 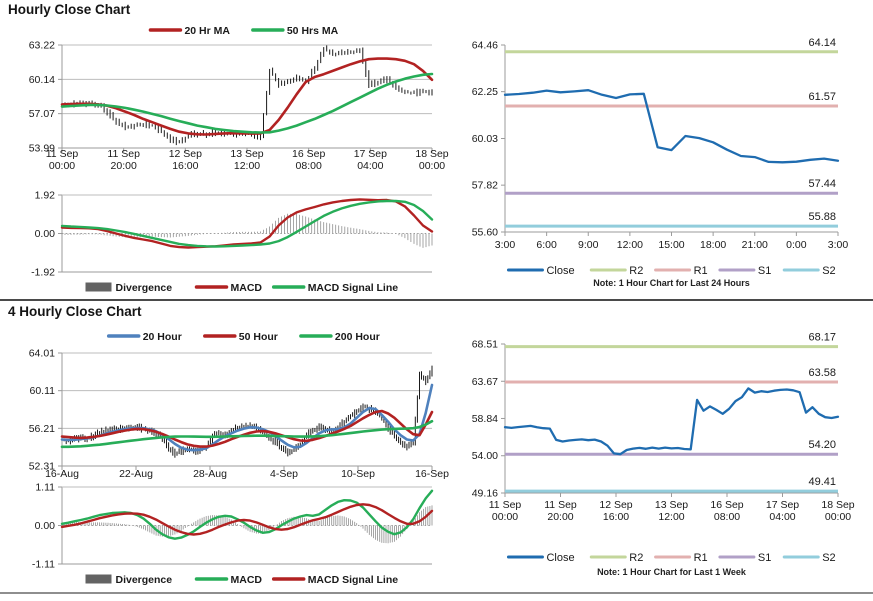 What do you see at coordinates (42, 354) in the screenshot?
I see `y-tick-label: 64.01` at bounding box center [42, 354].